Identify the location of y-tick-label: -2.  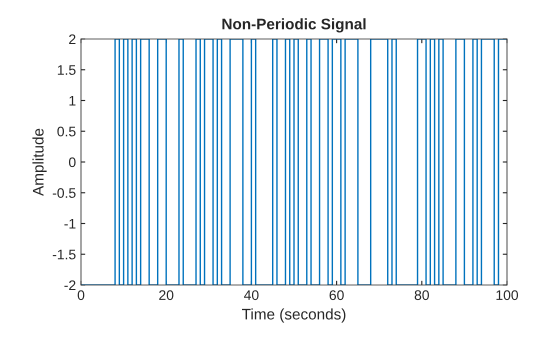
(70, 285).